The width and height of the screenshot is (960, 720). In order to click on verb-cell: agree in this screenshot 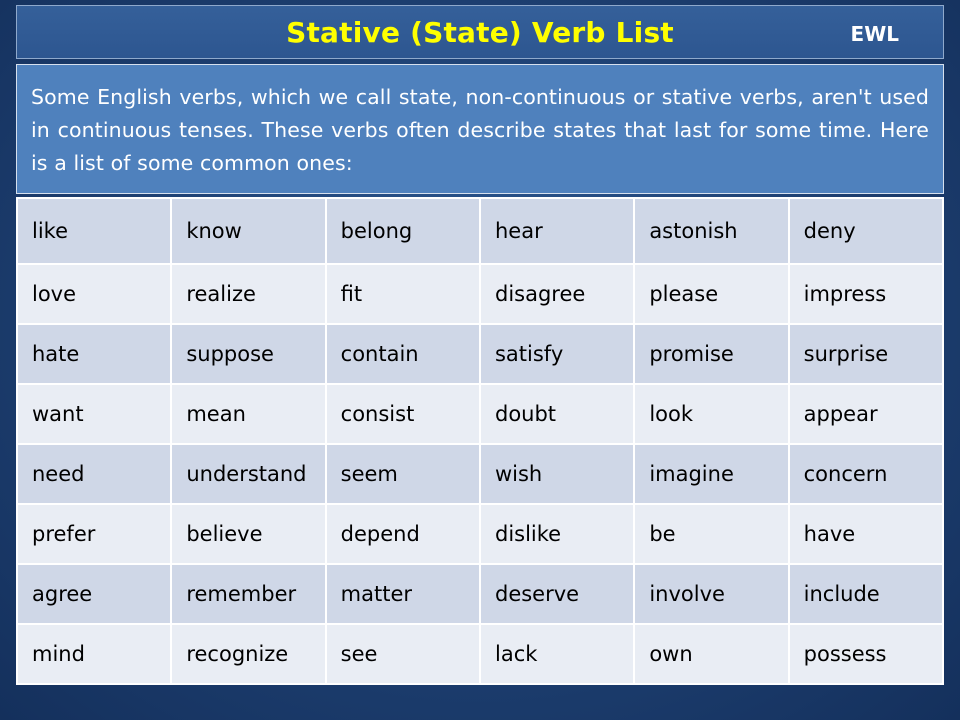, I will do `click(94, 594)`.